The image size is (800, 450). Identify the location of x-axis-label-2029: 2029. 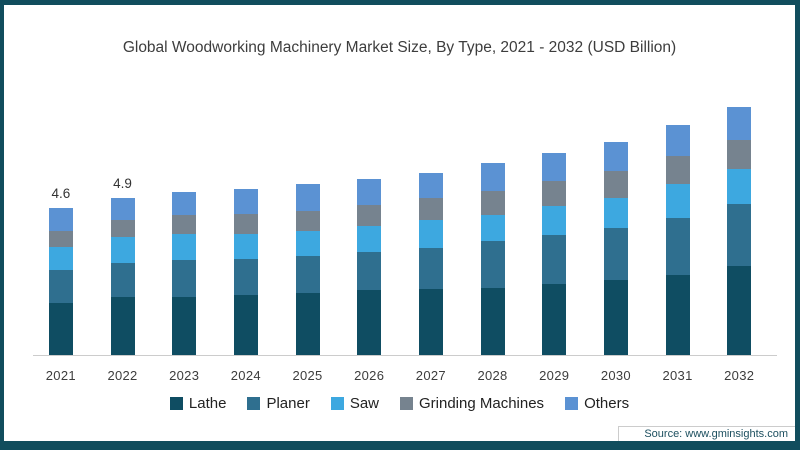
(554, 375).